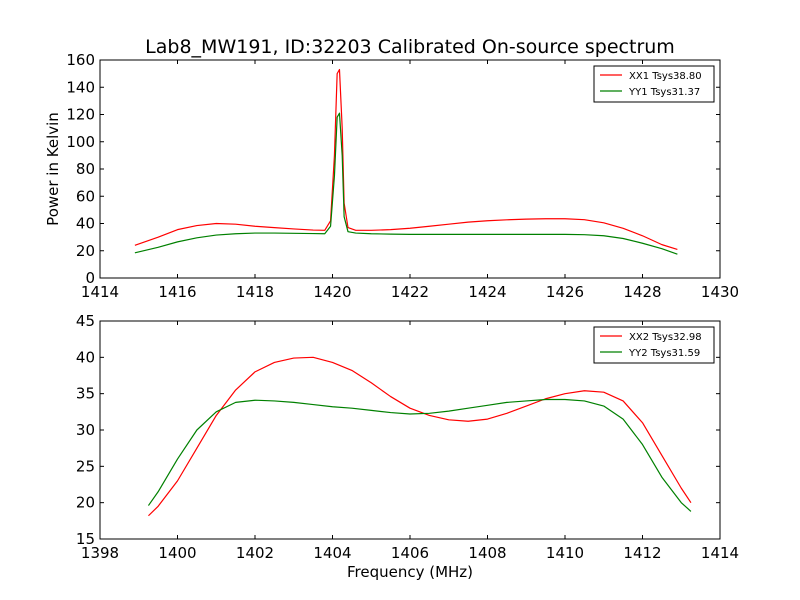 The height and width of the screenshot is (600, 800). What do you see at coordinates (80, 60) in the screenshot?
I see `y-tick-label: 160` at bounding box center [80, 60].